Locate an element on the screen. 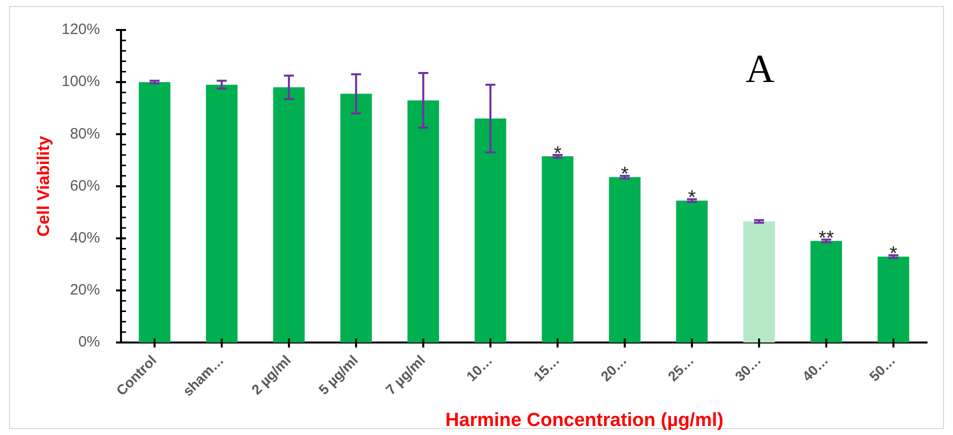  annotation: A is located at coordinates (760, 68).